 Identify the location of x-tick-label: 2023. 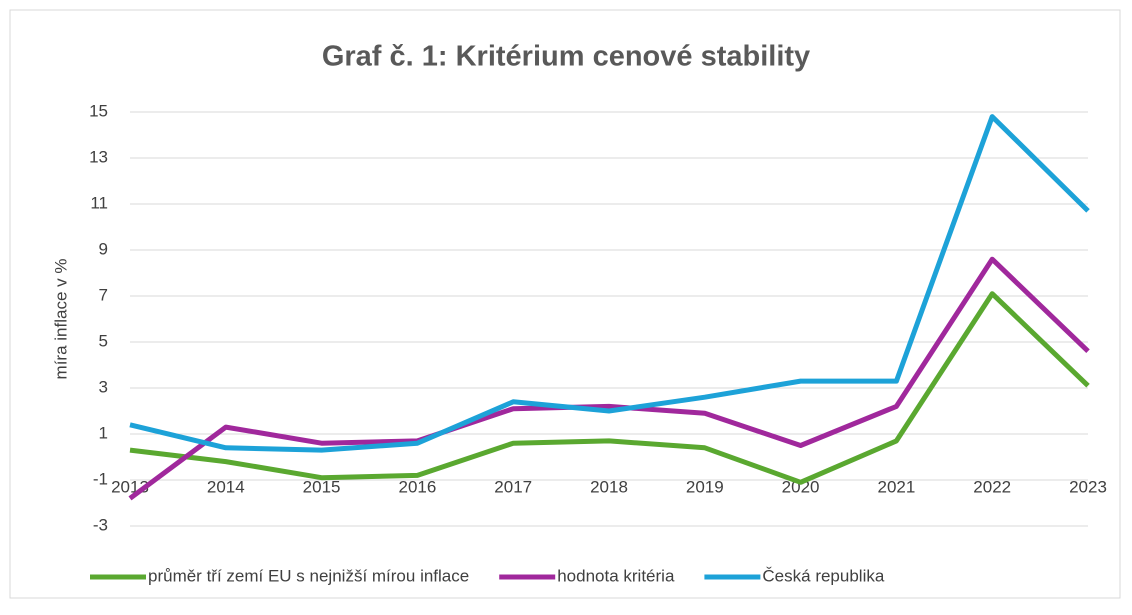
(1088, 486).